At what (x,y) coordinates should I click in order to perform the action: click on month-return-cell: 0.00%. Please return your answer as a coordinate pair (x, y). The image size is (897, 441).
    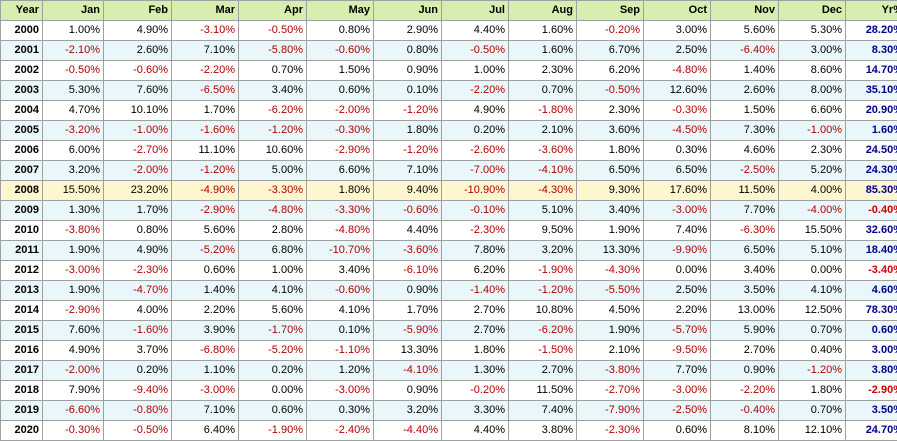
    Looking at the image, I should click on (272, 390).